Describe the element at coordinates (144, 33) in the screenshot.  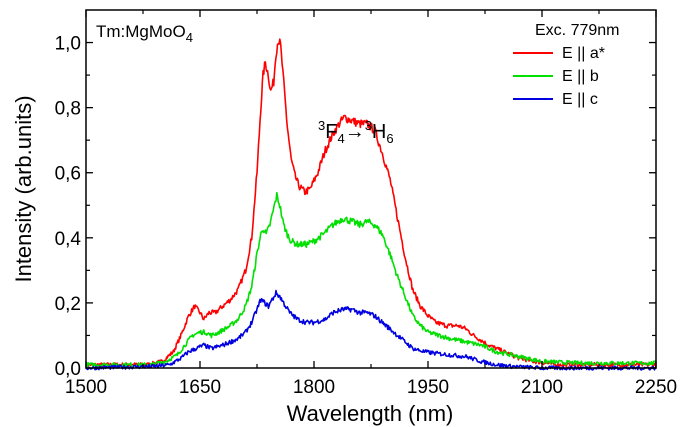
I see `sample-label: Tm:MgMoO4` at that location.